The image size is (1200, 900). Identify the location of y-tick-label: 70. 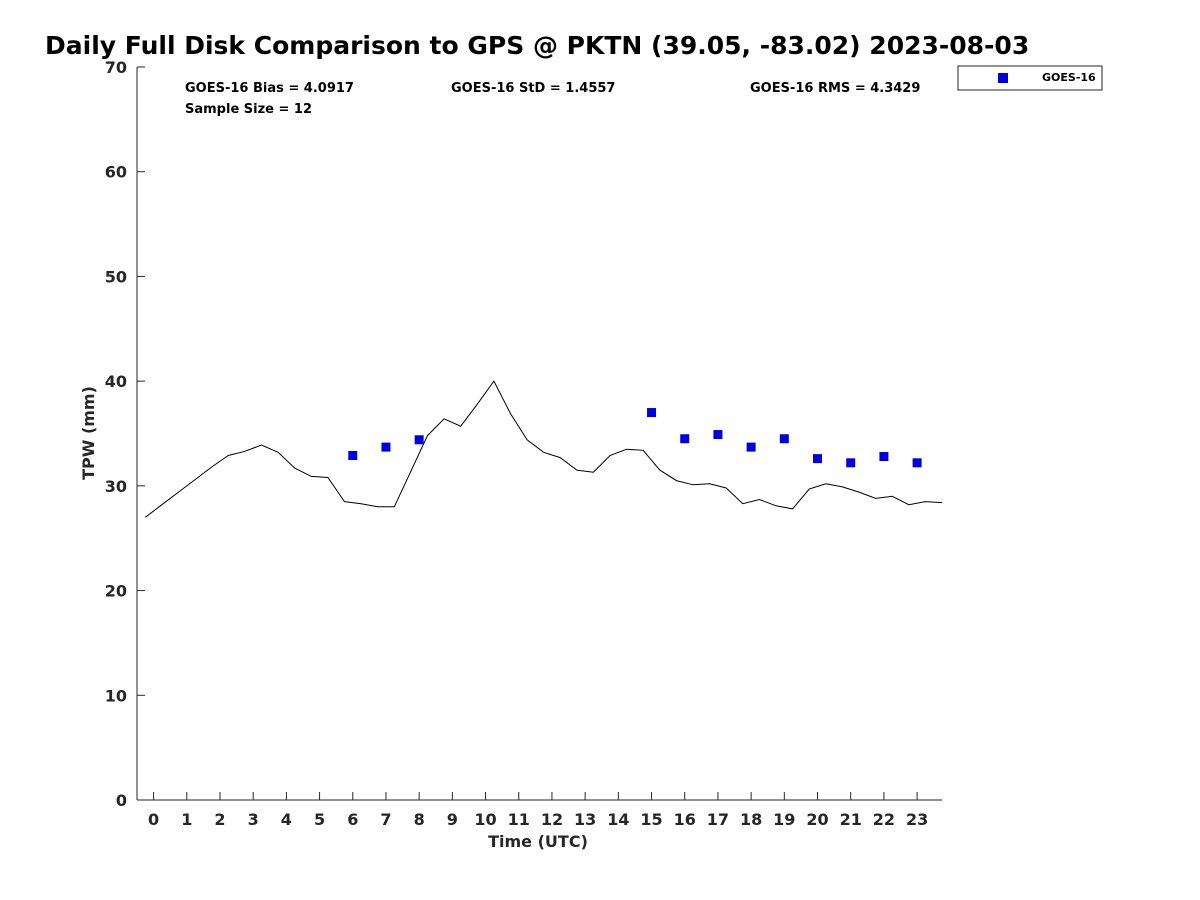
(116, 67).